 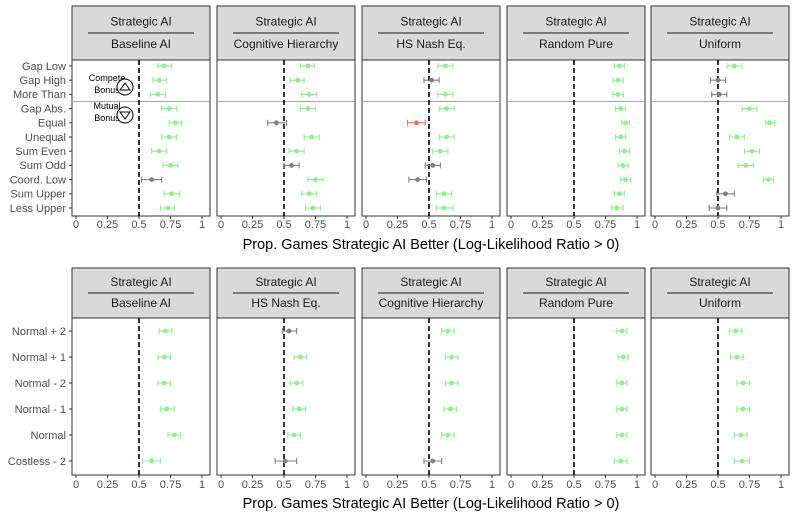 What do you see at coordinates (43, 166) in the screenshot?
I see `y-tick-label: Sum Odd` at bounding box center [43, 166].